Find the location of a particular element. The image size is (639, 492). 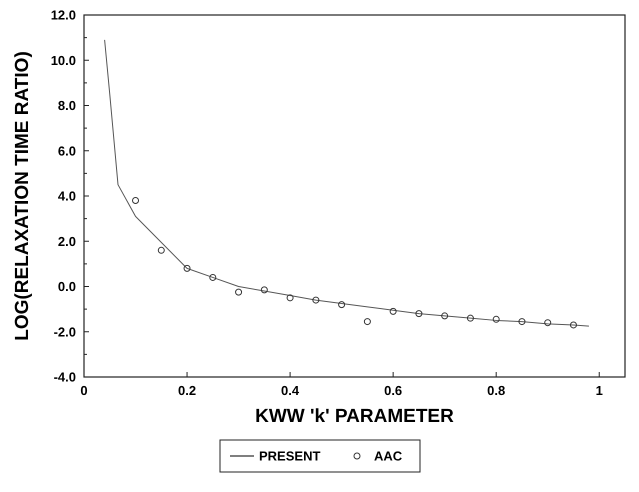

x-tick-label: 1 is located at coordinates (599, 390).